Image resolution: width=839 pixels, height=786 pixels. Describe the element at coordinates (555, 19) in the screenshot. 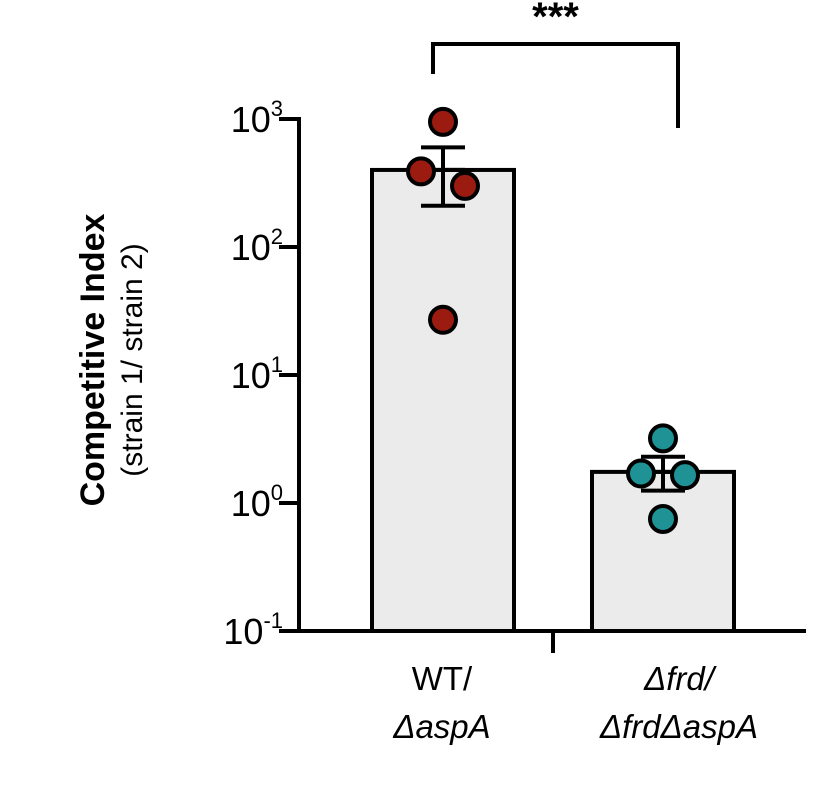

I see `significance-label: ***` at that location.